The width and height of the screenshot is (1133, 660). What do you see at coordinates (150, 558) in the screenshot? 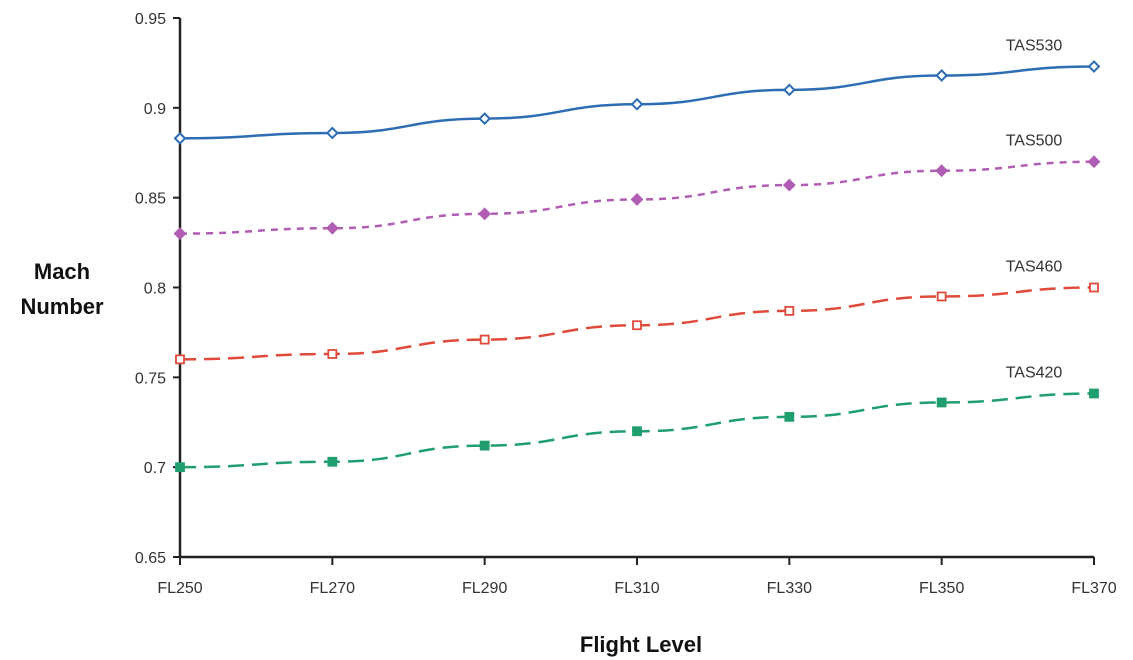
I see `y-tick-label: 0.65` at bounding box center [150, 558].